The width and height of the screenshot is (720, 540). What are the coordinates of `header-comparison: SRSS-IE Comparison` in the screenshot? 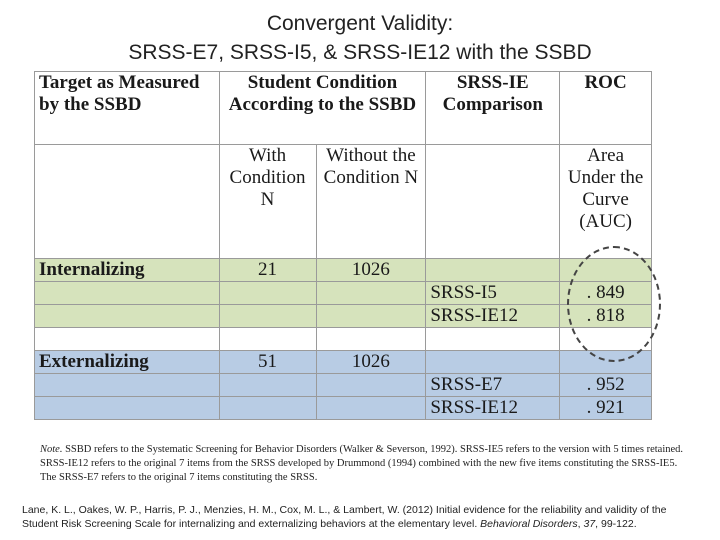 It's located at (493, 108).